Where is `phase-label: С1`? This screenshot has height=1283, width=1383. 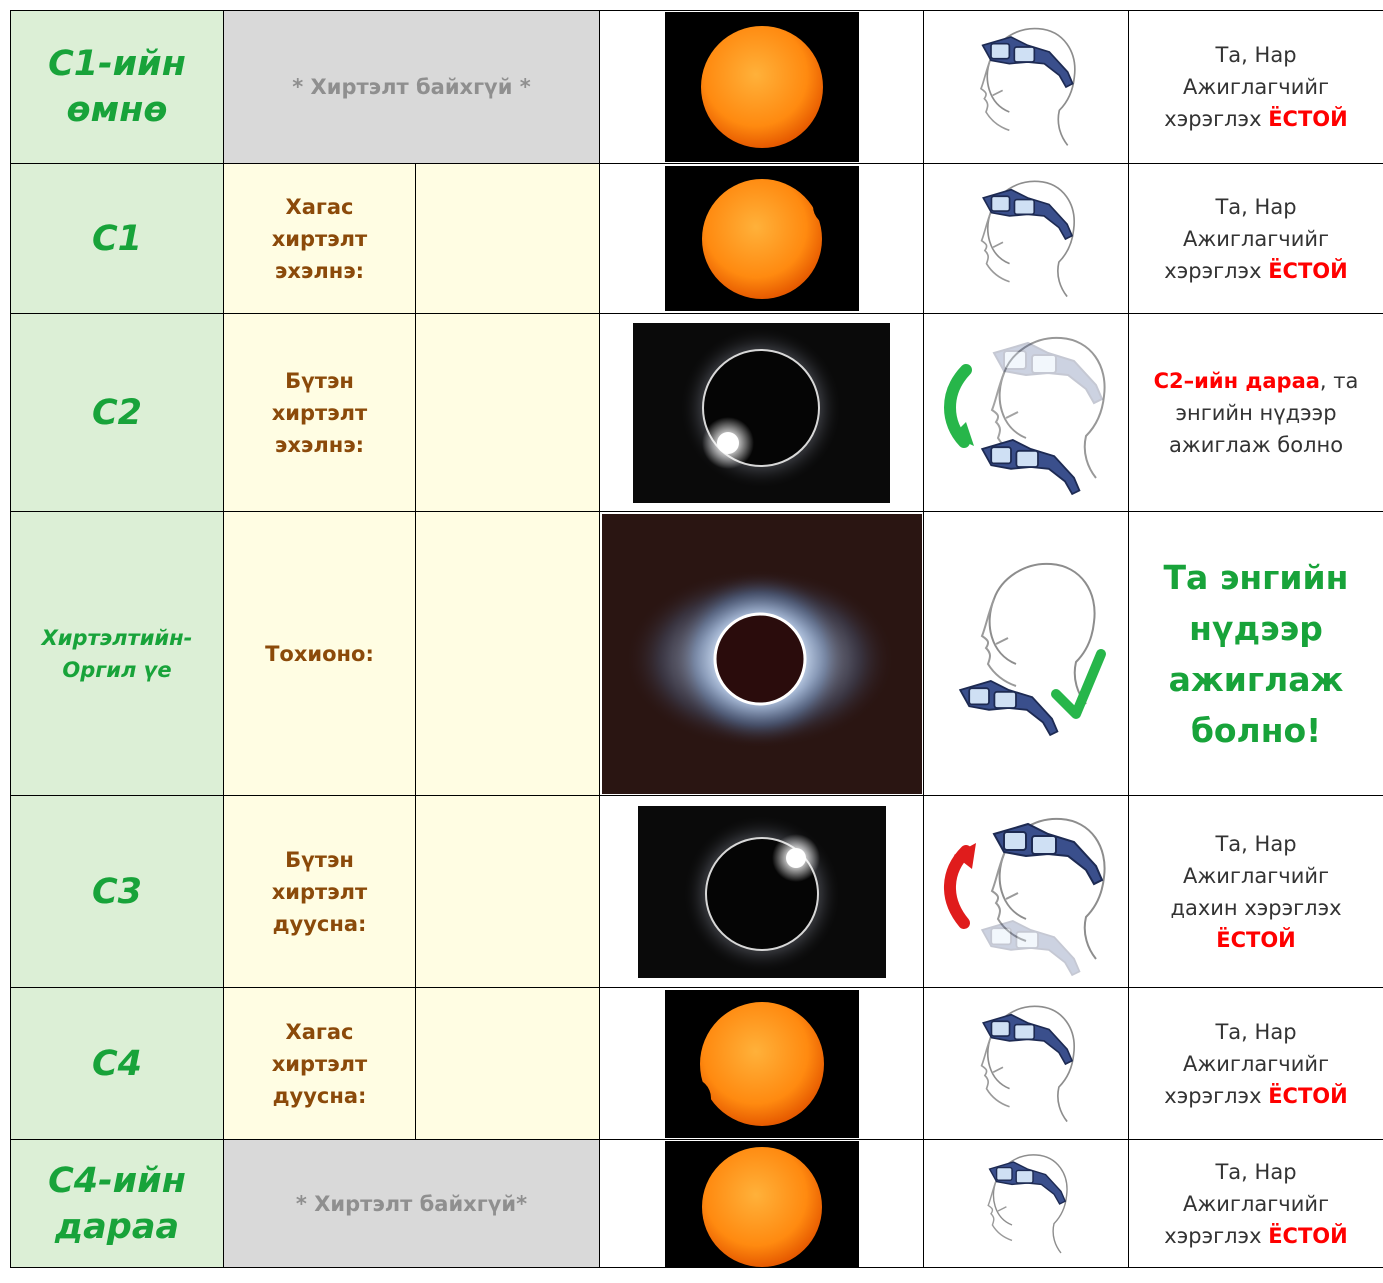
phase-label: С1 is located at coordinates (117, 238).